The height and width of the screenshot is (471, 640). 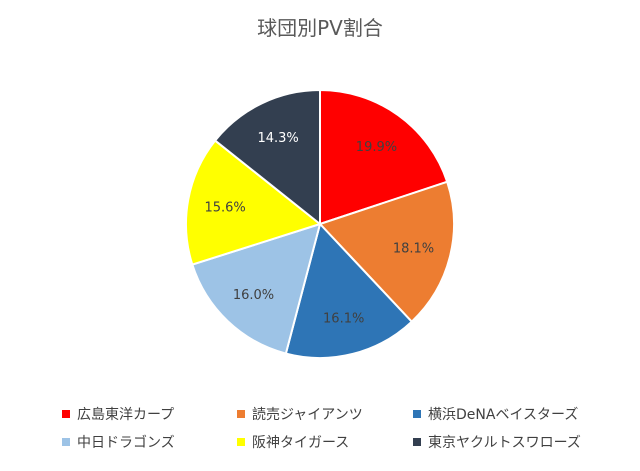 What do you see at coordinates (253, 295) in the screenshot?
I see `data-label-chunichi: 16.0%` at bounding box center [253, 295].